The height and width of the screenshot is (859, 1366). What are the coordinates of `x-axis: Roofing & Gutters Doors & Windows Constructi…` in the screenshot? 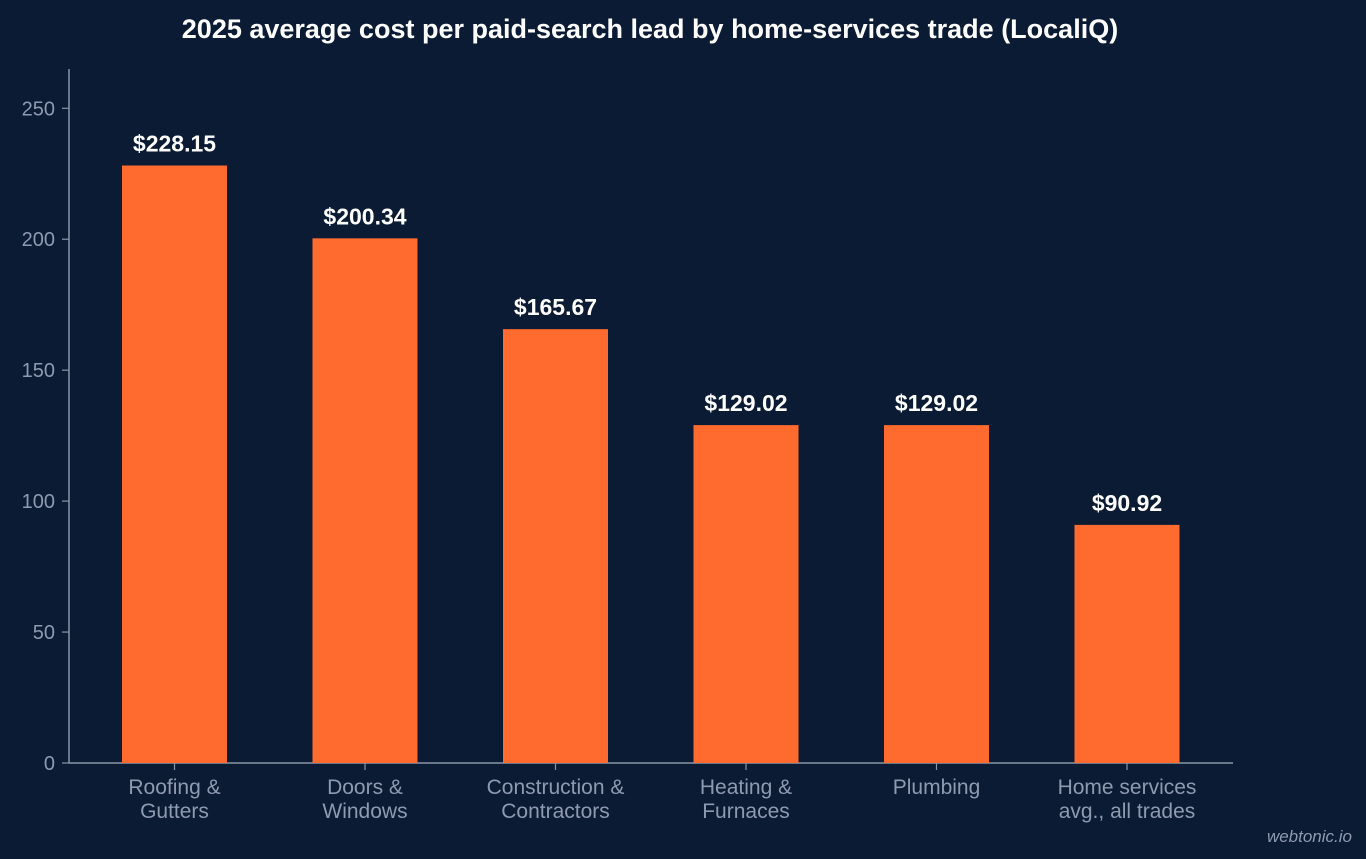 It's located at (651, 792).